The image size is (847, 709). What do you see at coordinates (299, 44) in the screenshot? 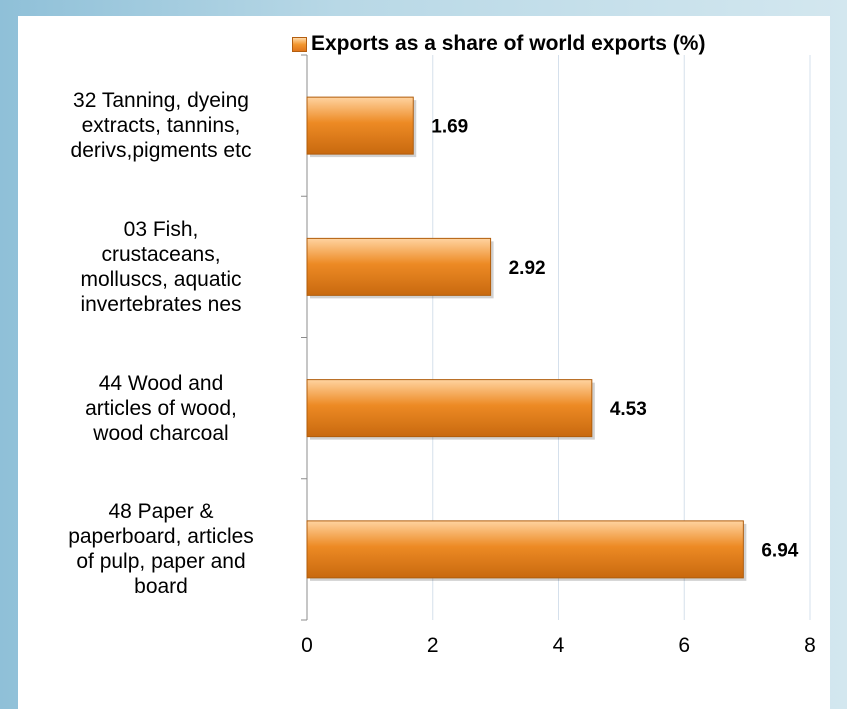
I see `legend-swatch` at bounding box center [299, 44].